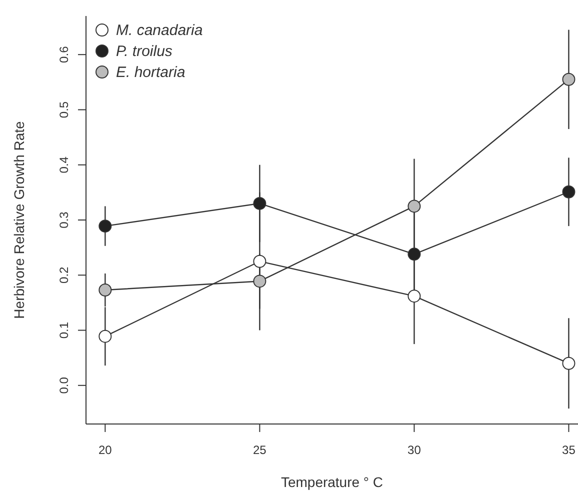 The width and height of the screenshot is (578, 495). Describe the element at coordinates (64, 109) in the screenshot. I see `y-tick-label: 0.5` at that location.